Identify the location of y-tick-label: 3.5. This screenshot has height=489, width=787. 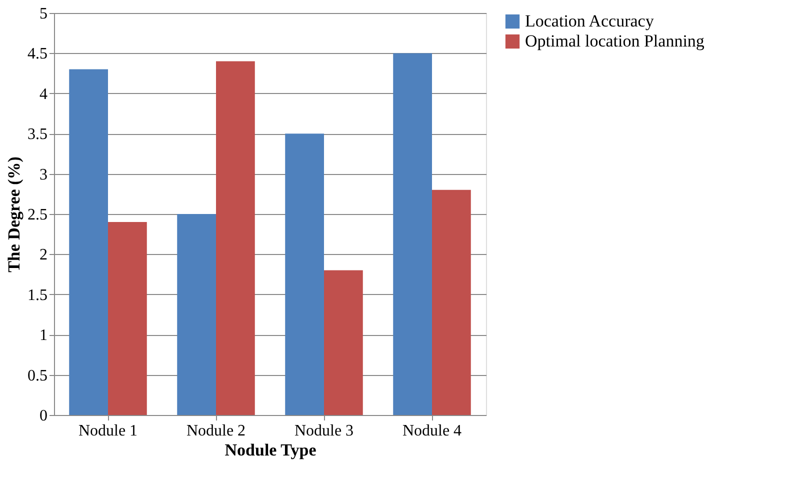
(38, 135).